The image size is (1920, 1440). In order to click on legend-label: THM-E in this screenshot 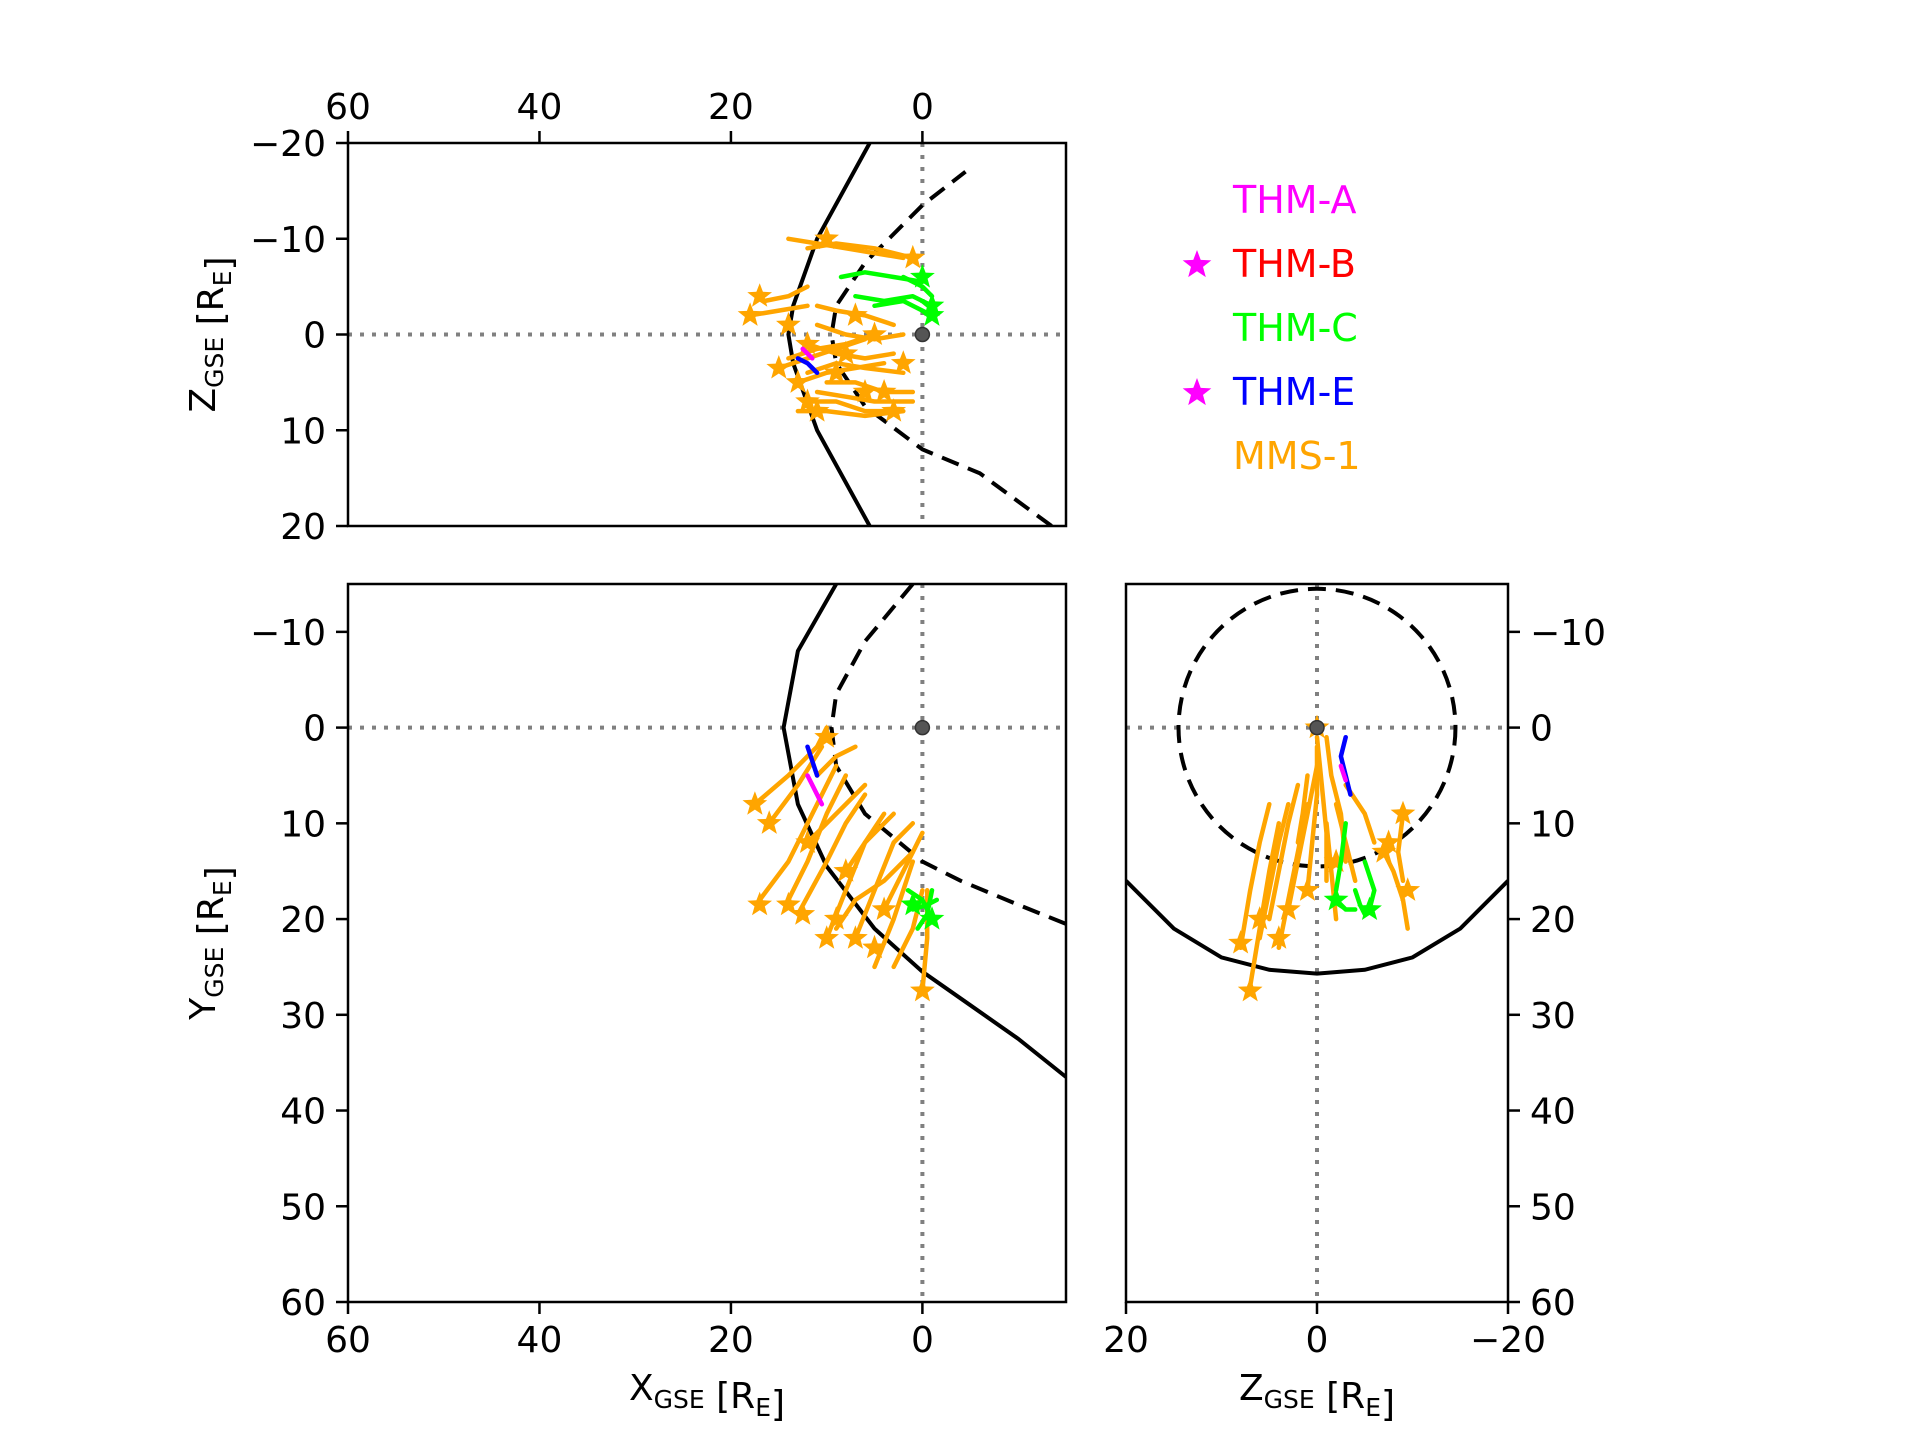, I will do `click(1293, 392)`.